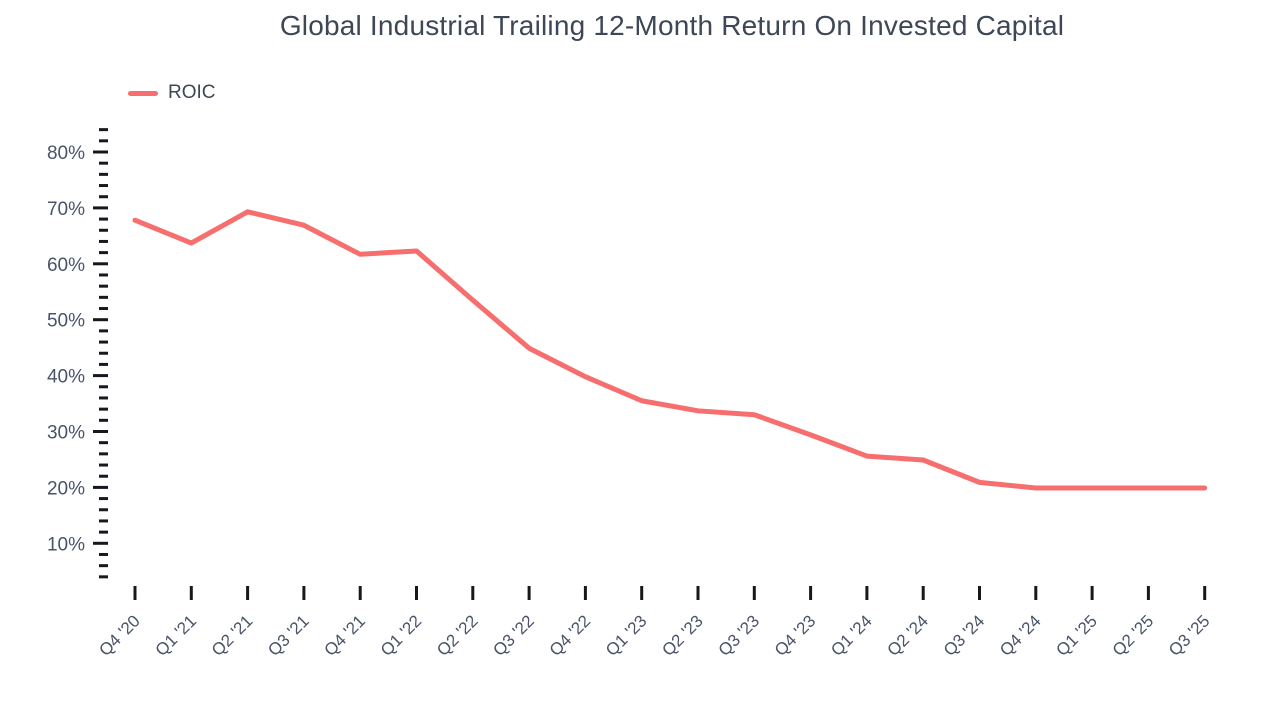 The height and width of the screenshot is (720, 1280). I want to click on legend-series-label: ROIC, so click(192, 92).